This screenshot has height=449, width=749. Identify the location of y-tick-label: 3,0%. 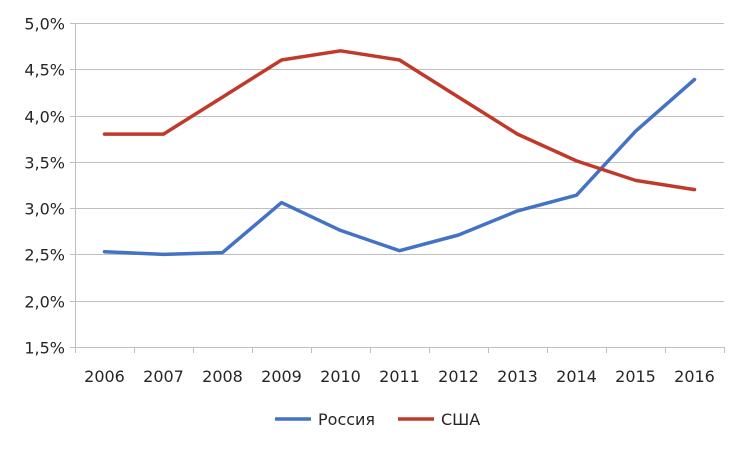
(44, 209).